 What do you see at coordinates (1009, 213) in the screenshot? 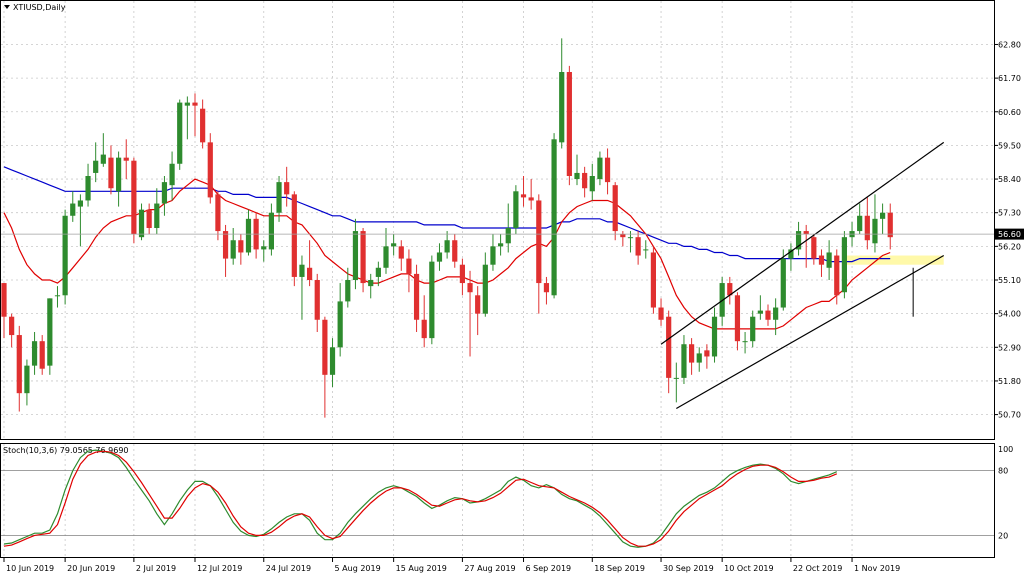
I see `price-tick-label: 57.30` at bounding box center [1009, 213].